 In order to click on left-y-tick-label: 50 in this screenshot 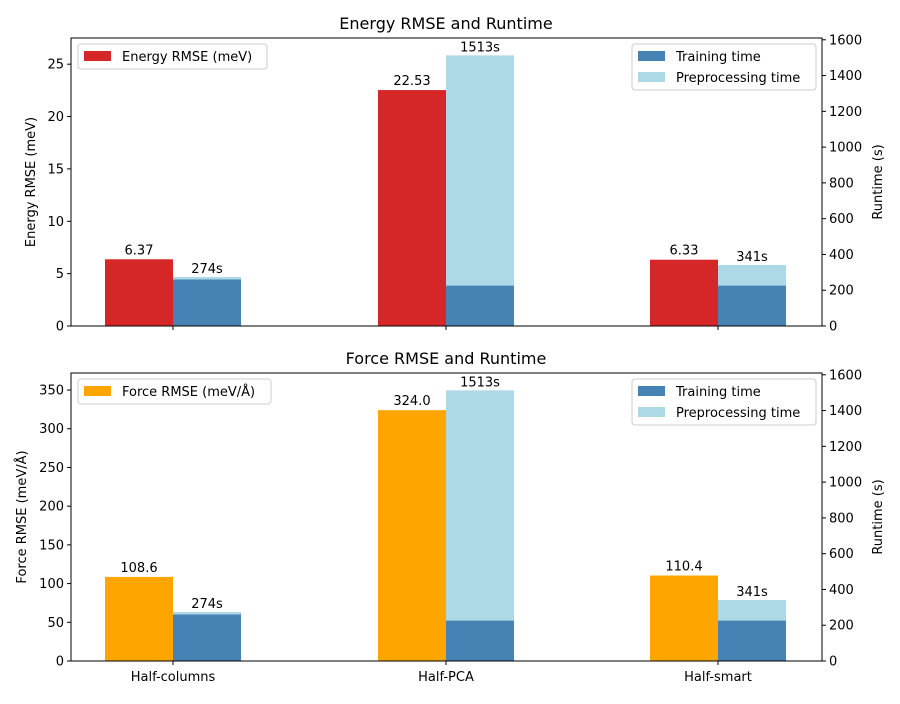, I will do `click(55, 623)`.